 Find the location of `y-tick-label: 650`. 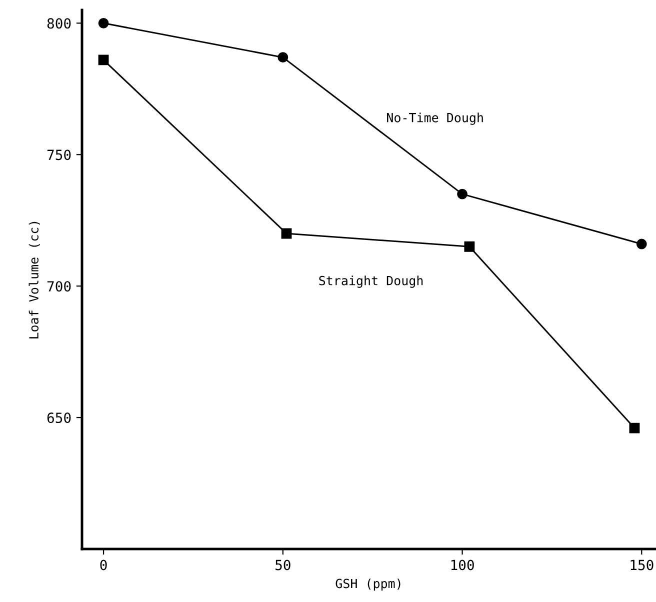

y-tick-label: 650 is located at coordinates (59, 418).